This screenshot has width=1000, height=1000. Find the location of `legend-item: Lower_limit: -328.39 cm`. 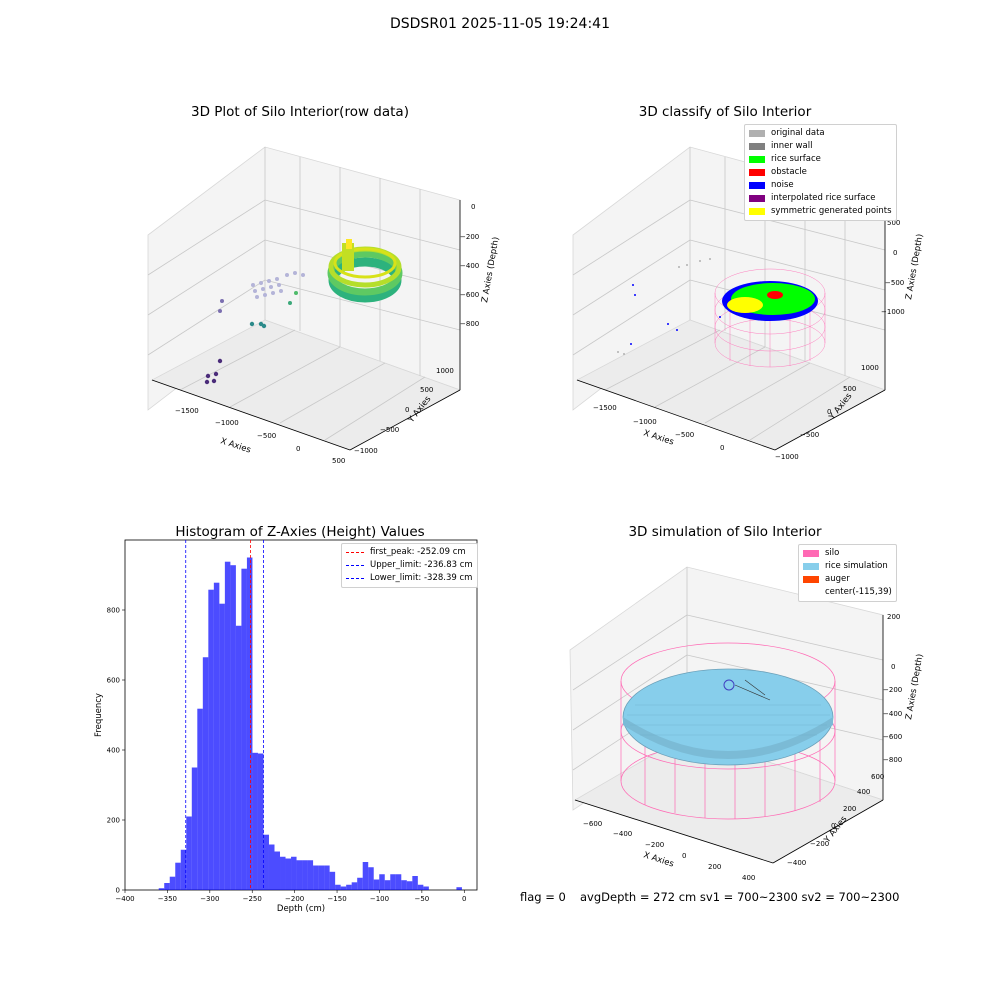

legend-item: Lower_limit: -328.39 cm is located at coordinates (409, 578).